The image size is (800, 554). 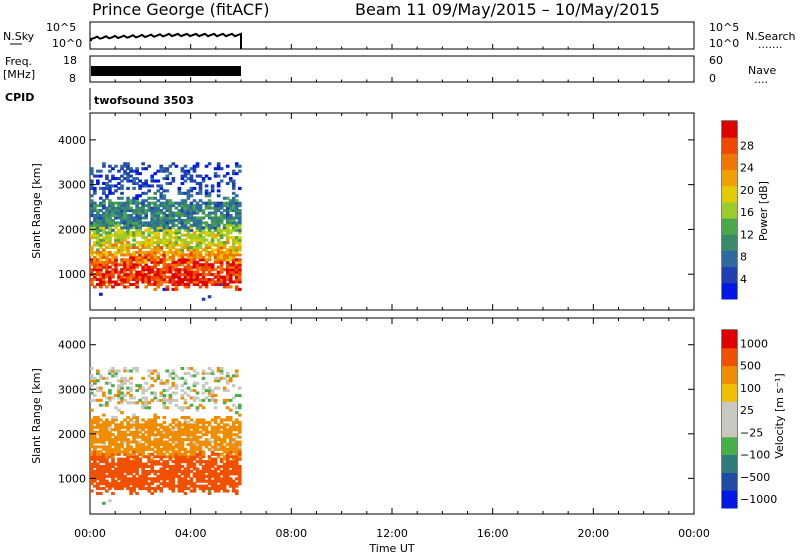 I want to click on colorbar-segment, so click(x=729, y=291).